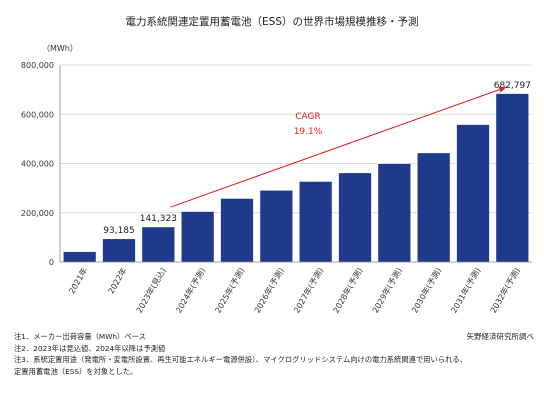 This screenshot has height=400, width=544. I want to click on x-tick-label: 2029年(予測), so click(387, 290).